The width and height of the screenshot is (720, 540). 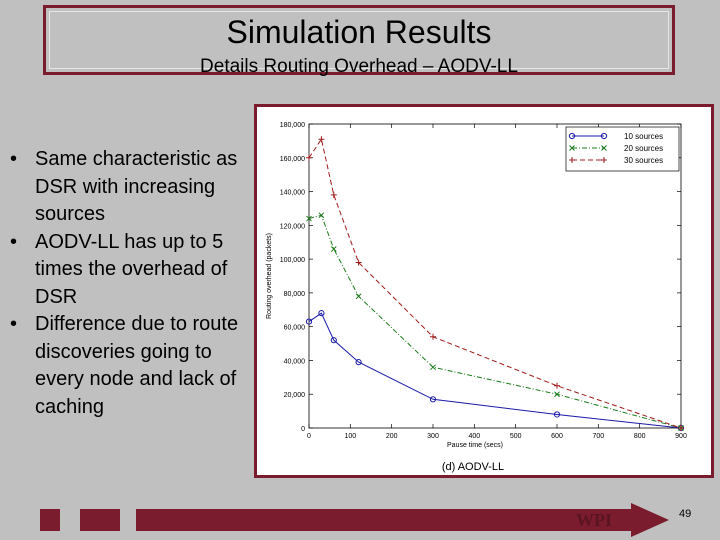 What do you see at coordinates (269, 276) in the screenshot?
I see `y-axis-label: Routing overhead (packets)` at bounding box center [269, 276].